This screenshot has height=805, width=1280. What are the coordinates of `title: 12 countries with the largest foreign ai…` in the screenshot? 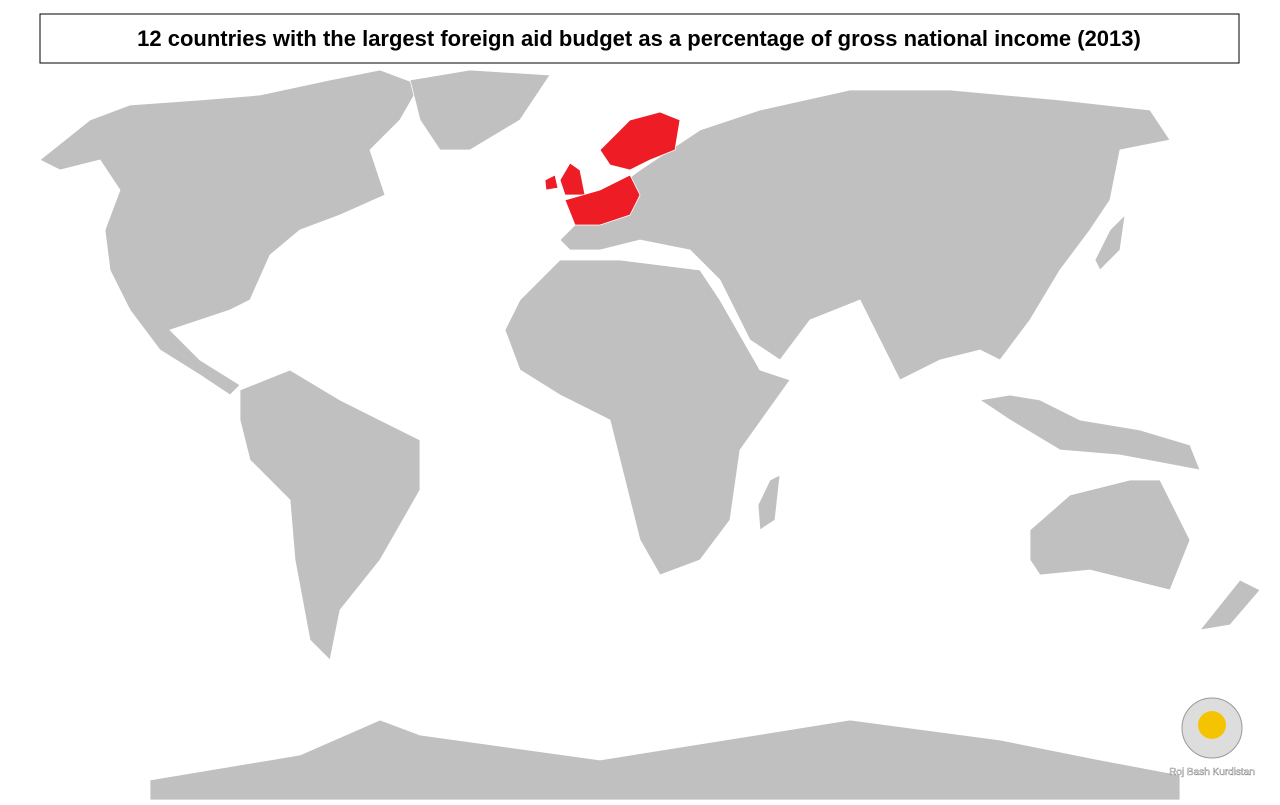 It's located at (639, 38).